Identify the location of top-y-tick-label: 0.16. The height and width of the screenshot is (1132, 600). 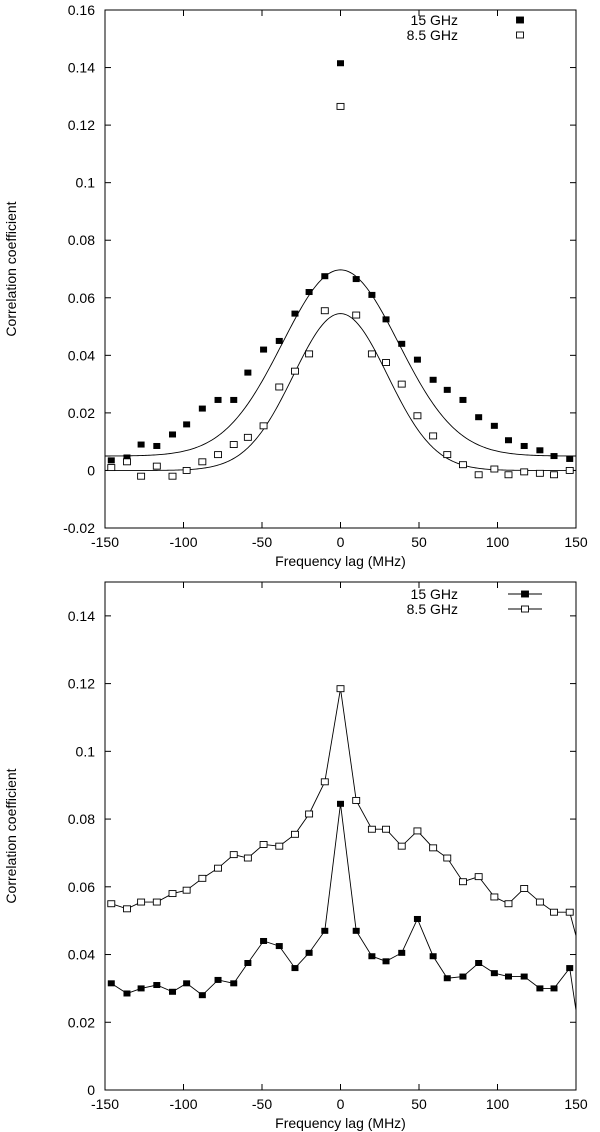
(81, 10).